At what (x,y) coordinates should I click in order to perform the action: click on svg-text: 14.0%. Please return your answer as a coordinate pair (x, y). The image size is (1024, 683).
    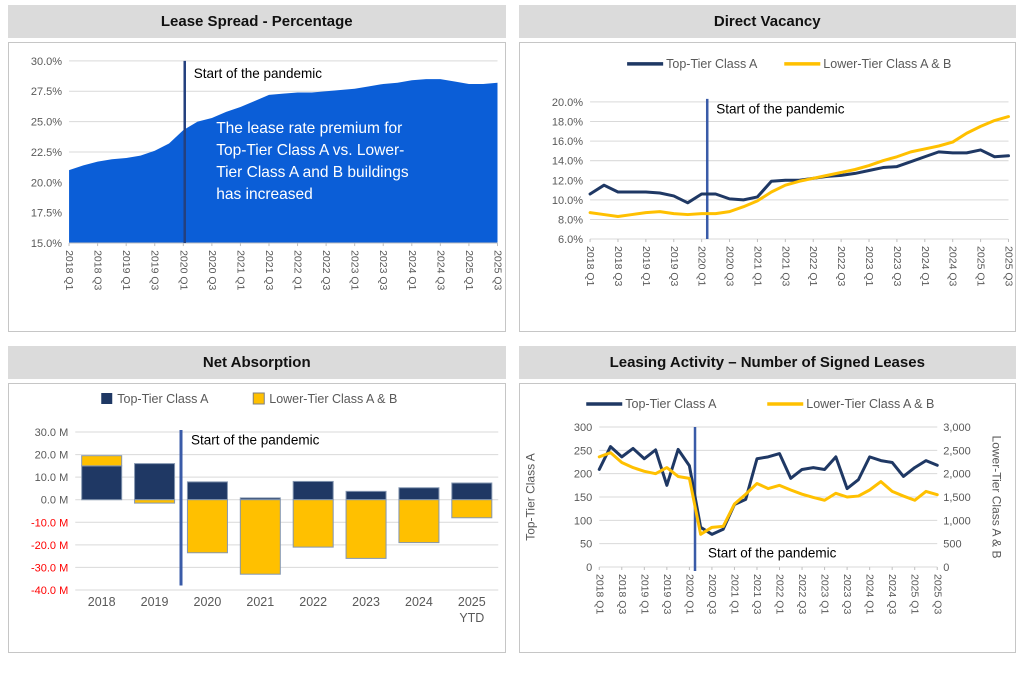
    Looking at the image, I should click on (566, 162).